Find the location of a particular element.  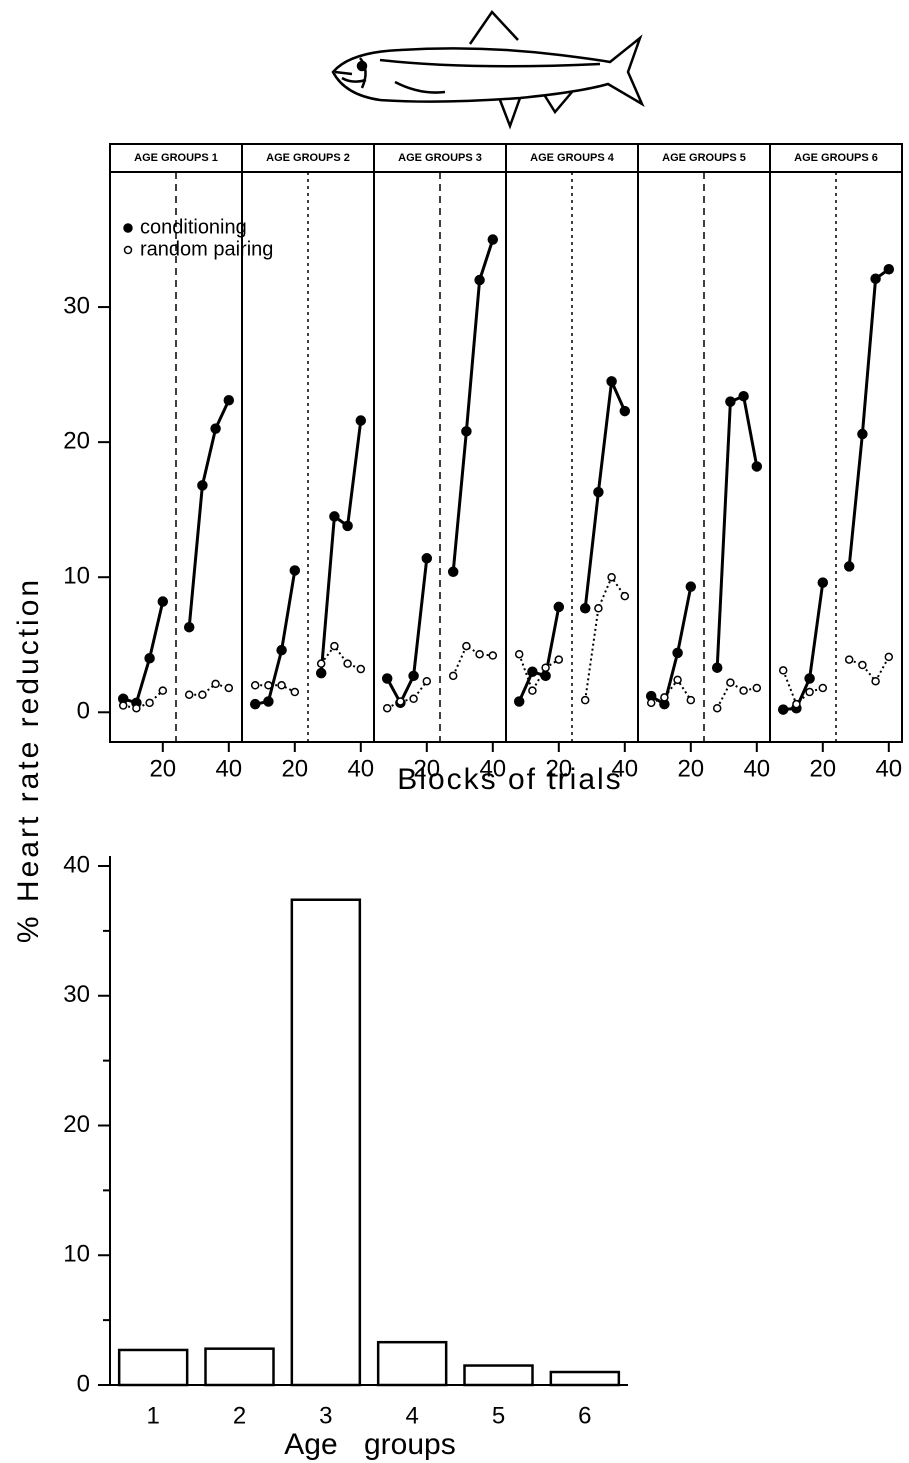

x-tick-label: 3 is located at coordinates (325, 1415).